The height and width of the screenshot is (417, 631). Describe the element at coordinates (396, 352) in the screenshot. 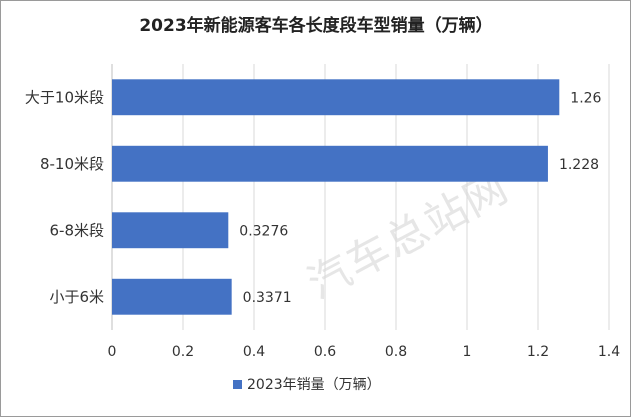

I see `x-tick-label: 0.8` at that location.